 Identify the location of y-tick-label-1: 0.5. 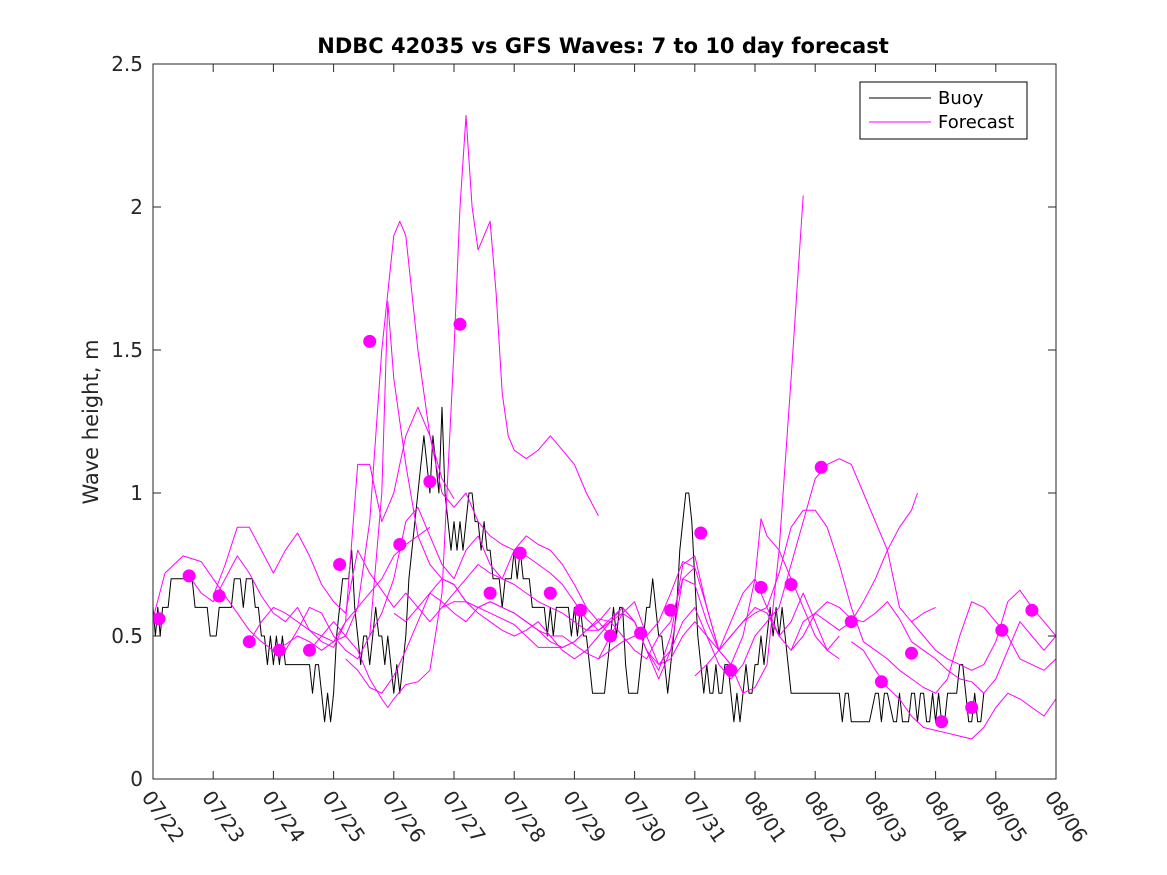
(127, 636).